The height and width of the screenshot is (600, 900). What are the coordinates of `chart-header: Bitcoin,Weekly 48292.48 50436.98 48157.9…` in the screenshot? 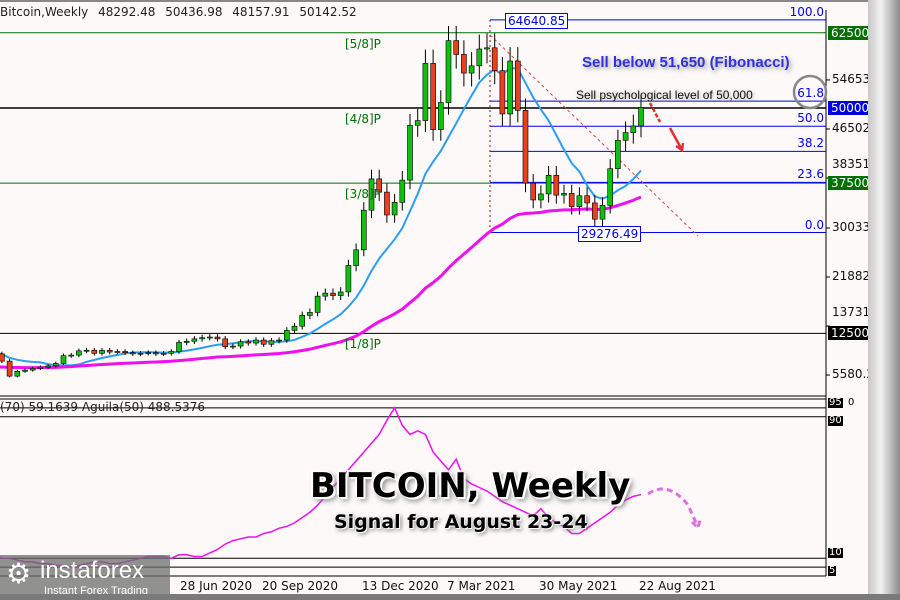 It's located at (181, 12).